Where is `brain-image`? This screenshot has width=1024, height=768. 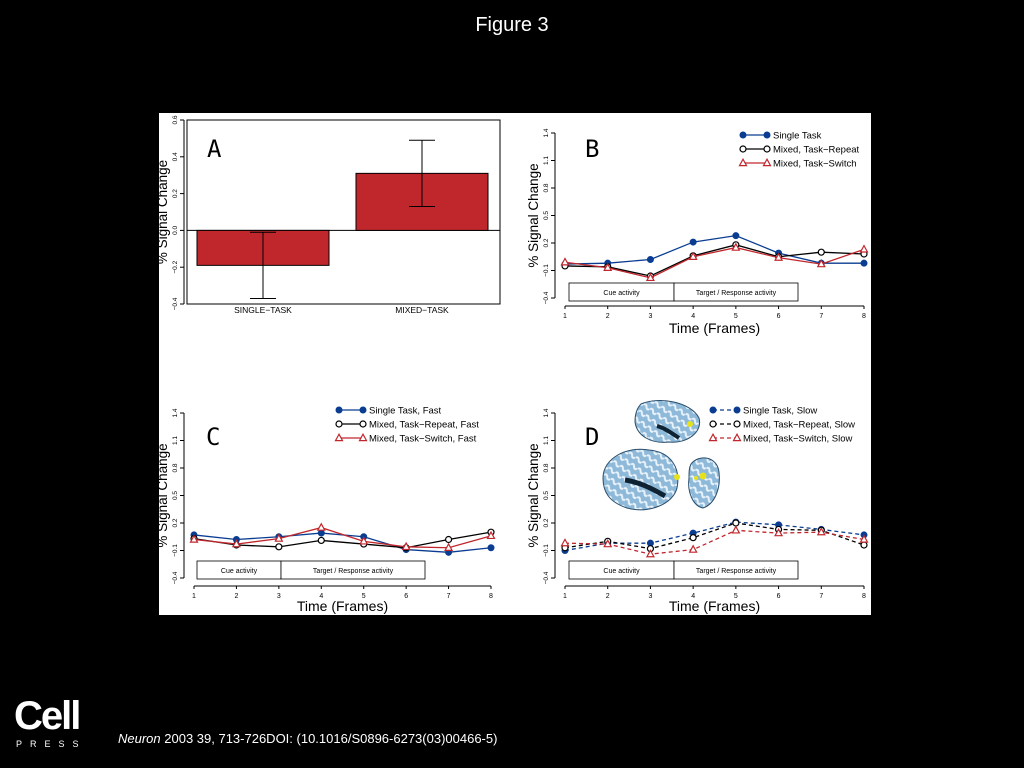
brain-image is located at coordinates (661, 455).